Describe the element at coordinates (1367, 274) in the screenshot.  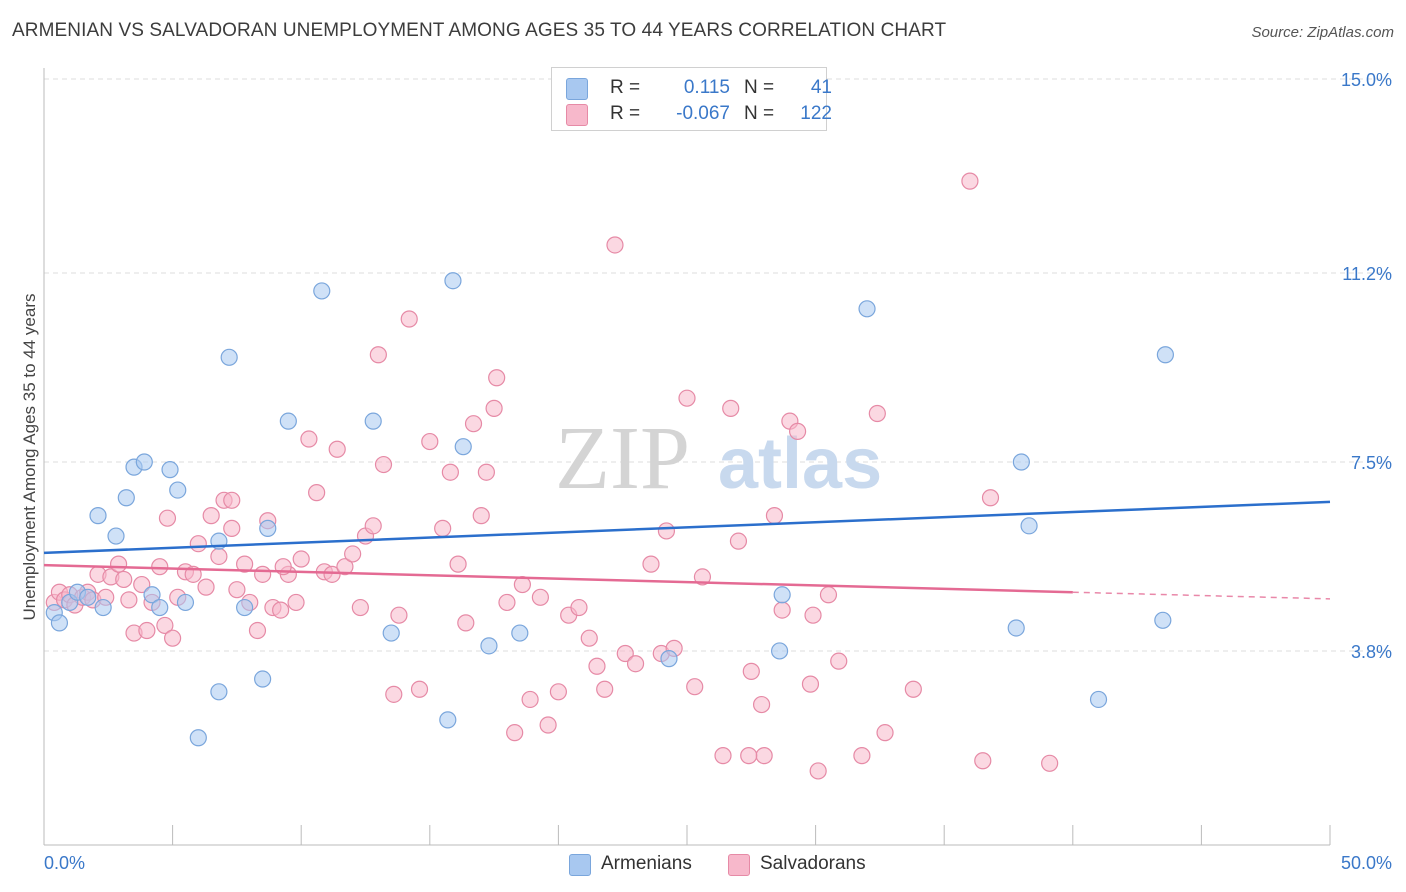
I see `y-tick-label: 11.2%` at that location.